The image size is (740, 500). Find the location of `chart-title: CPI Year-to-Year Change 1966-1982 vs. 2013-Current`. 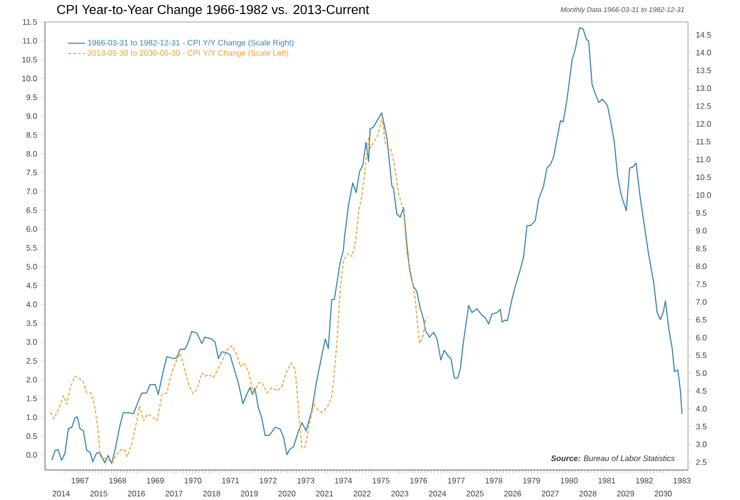

chart-title: CPI Year-to-Year Change 1966-1982 vs. 2013-Current is located at coordinates (213, 10).